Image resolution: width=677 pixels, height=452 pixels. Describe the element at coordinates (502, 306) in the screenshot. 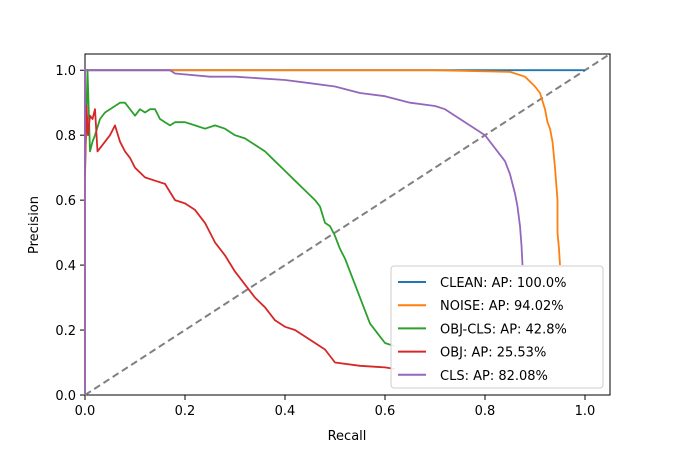

I see `legend-label-noise: NOISE: AP: 94.02%` at that location.